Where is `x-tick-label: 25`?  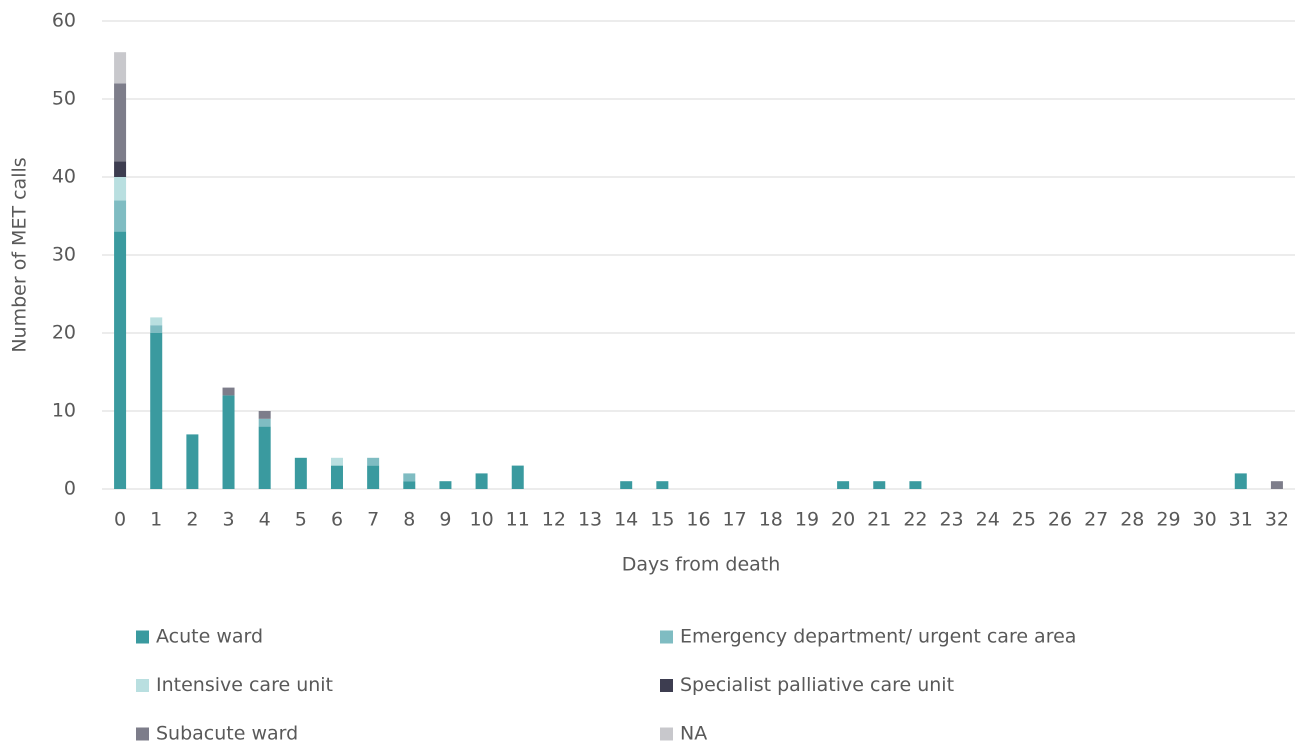 x-tick-label: 25 is located at coordinates (1024, 520).